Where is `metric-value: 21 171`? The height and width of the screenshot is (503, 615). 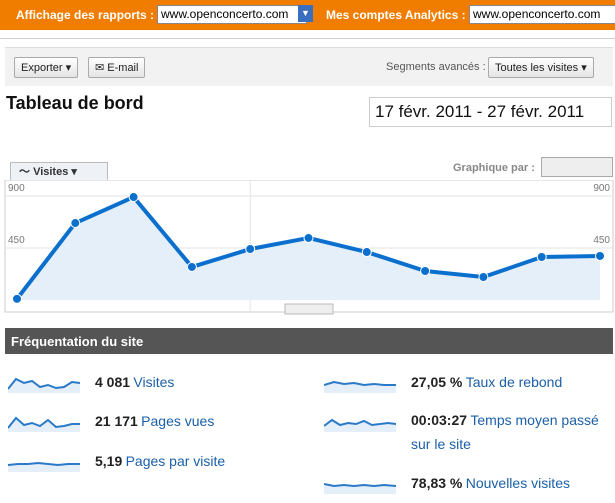 metric-value: 21 171 is located at coordinates (116, 421).